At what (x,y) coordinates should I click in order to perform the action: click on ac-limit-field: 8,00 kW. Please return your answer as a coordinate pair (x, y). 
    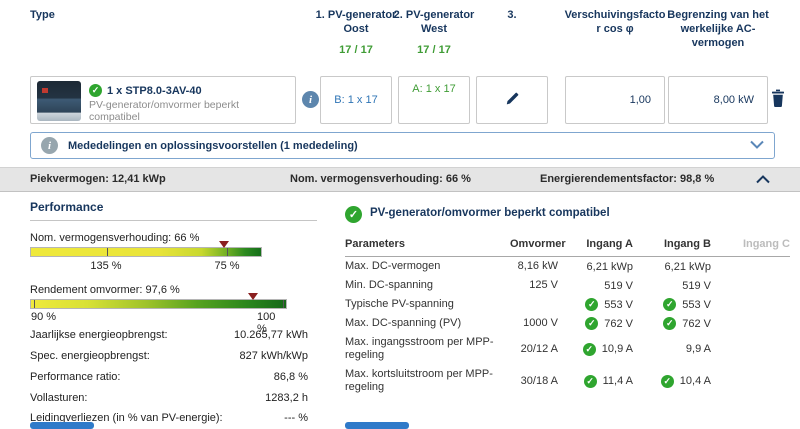
    Looking at the image, I should click on (718, 100).